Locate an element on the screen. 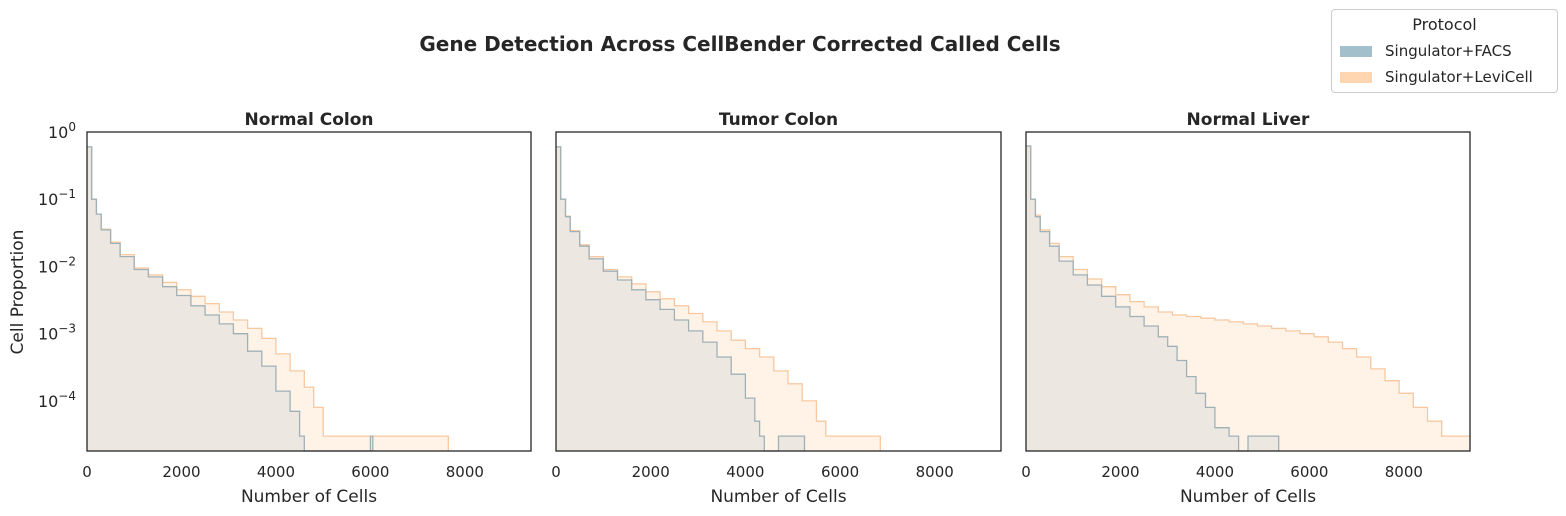  y-axis-label: Cell Proportion is located at coordinates (18, 292).